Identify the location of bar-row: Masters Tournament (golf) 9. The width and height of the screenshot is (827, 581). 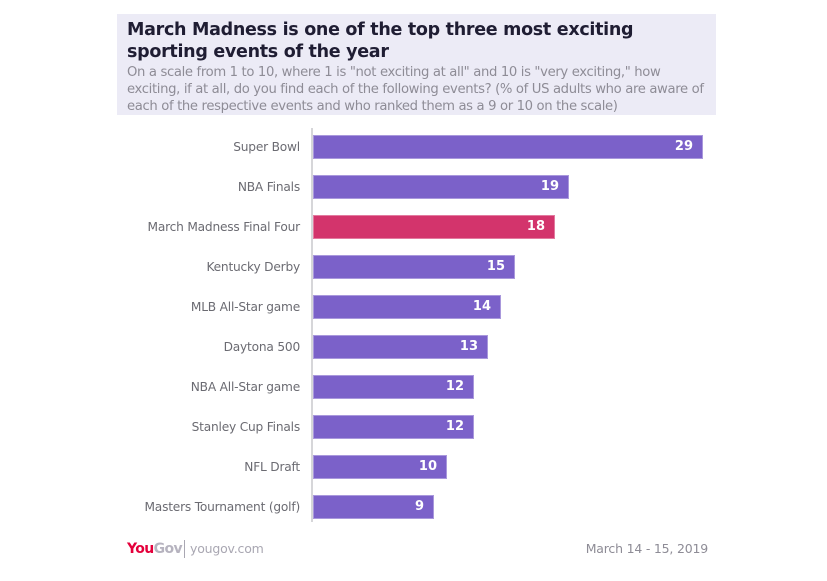
(413, 507).